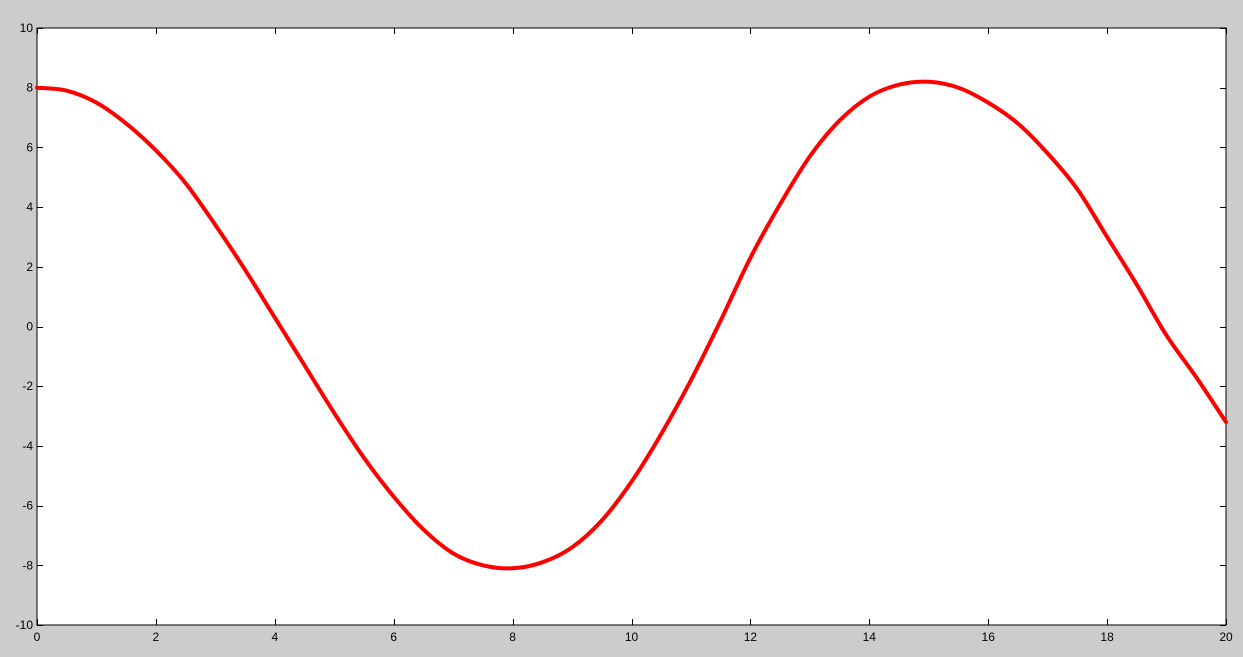 The width and height of the screenshot is (1243, 657). I want to click on y-tick-labels: -10 -8 -6 -4 -2 0 2 4 6 8 10, so click(25, 326).